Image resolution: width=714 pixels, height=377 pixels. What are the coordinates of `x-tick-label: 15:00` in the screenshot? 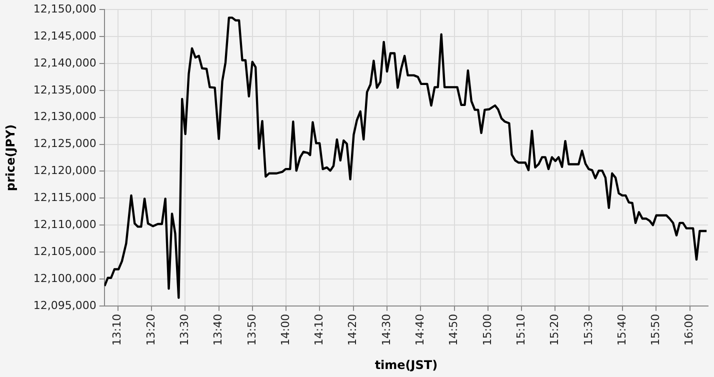 It's located at (487, 330).